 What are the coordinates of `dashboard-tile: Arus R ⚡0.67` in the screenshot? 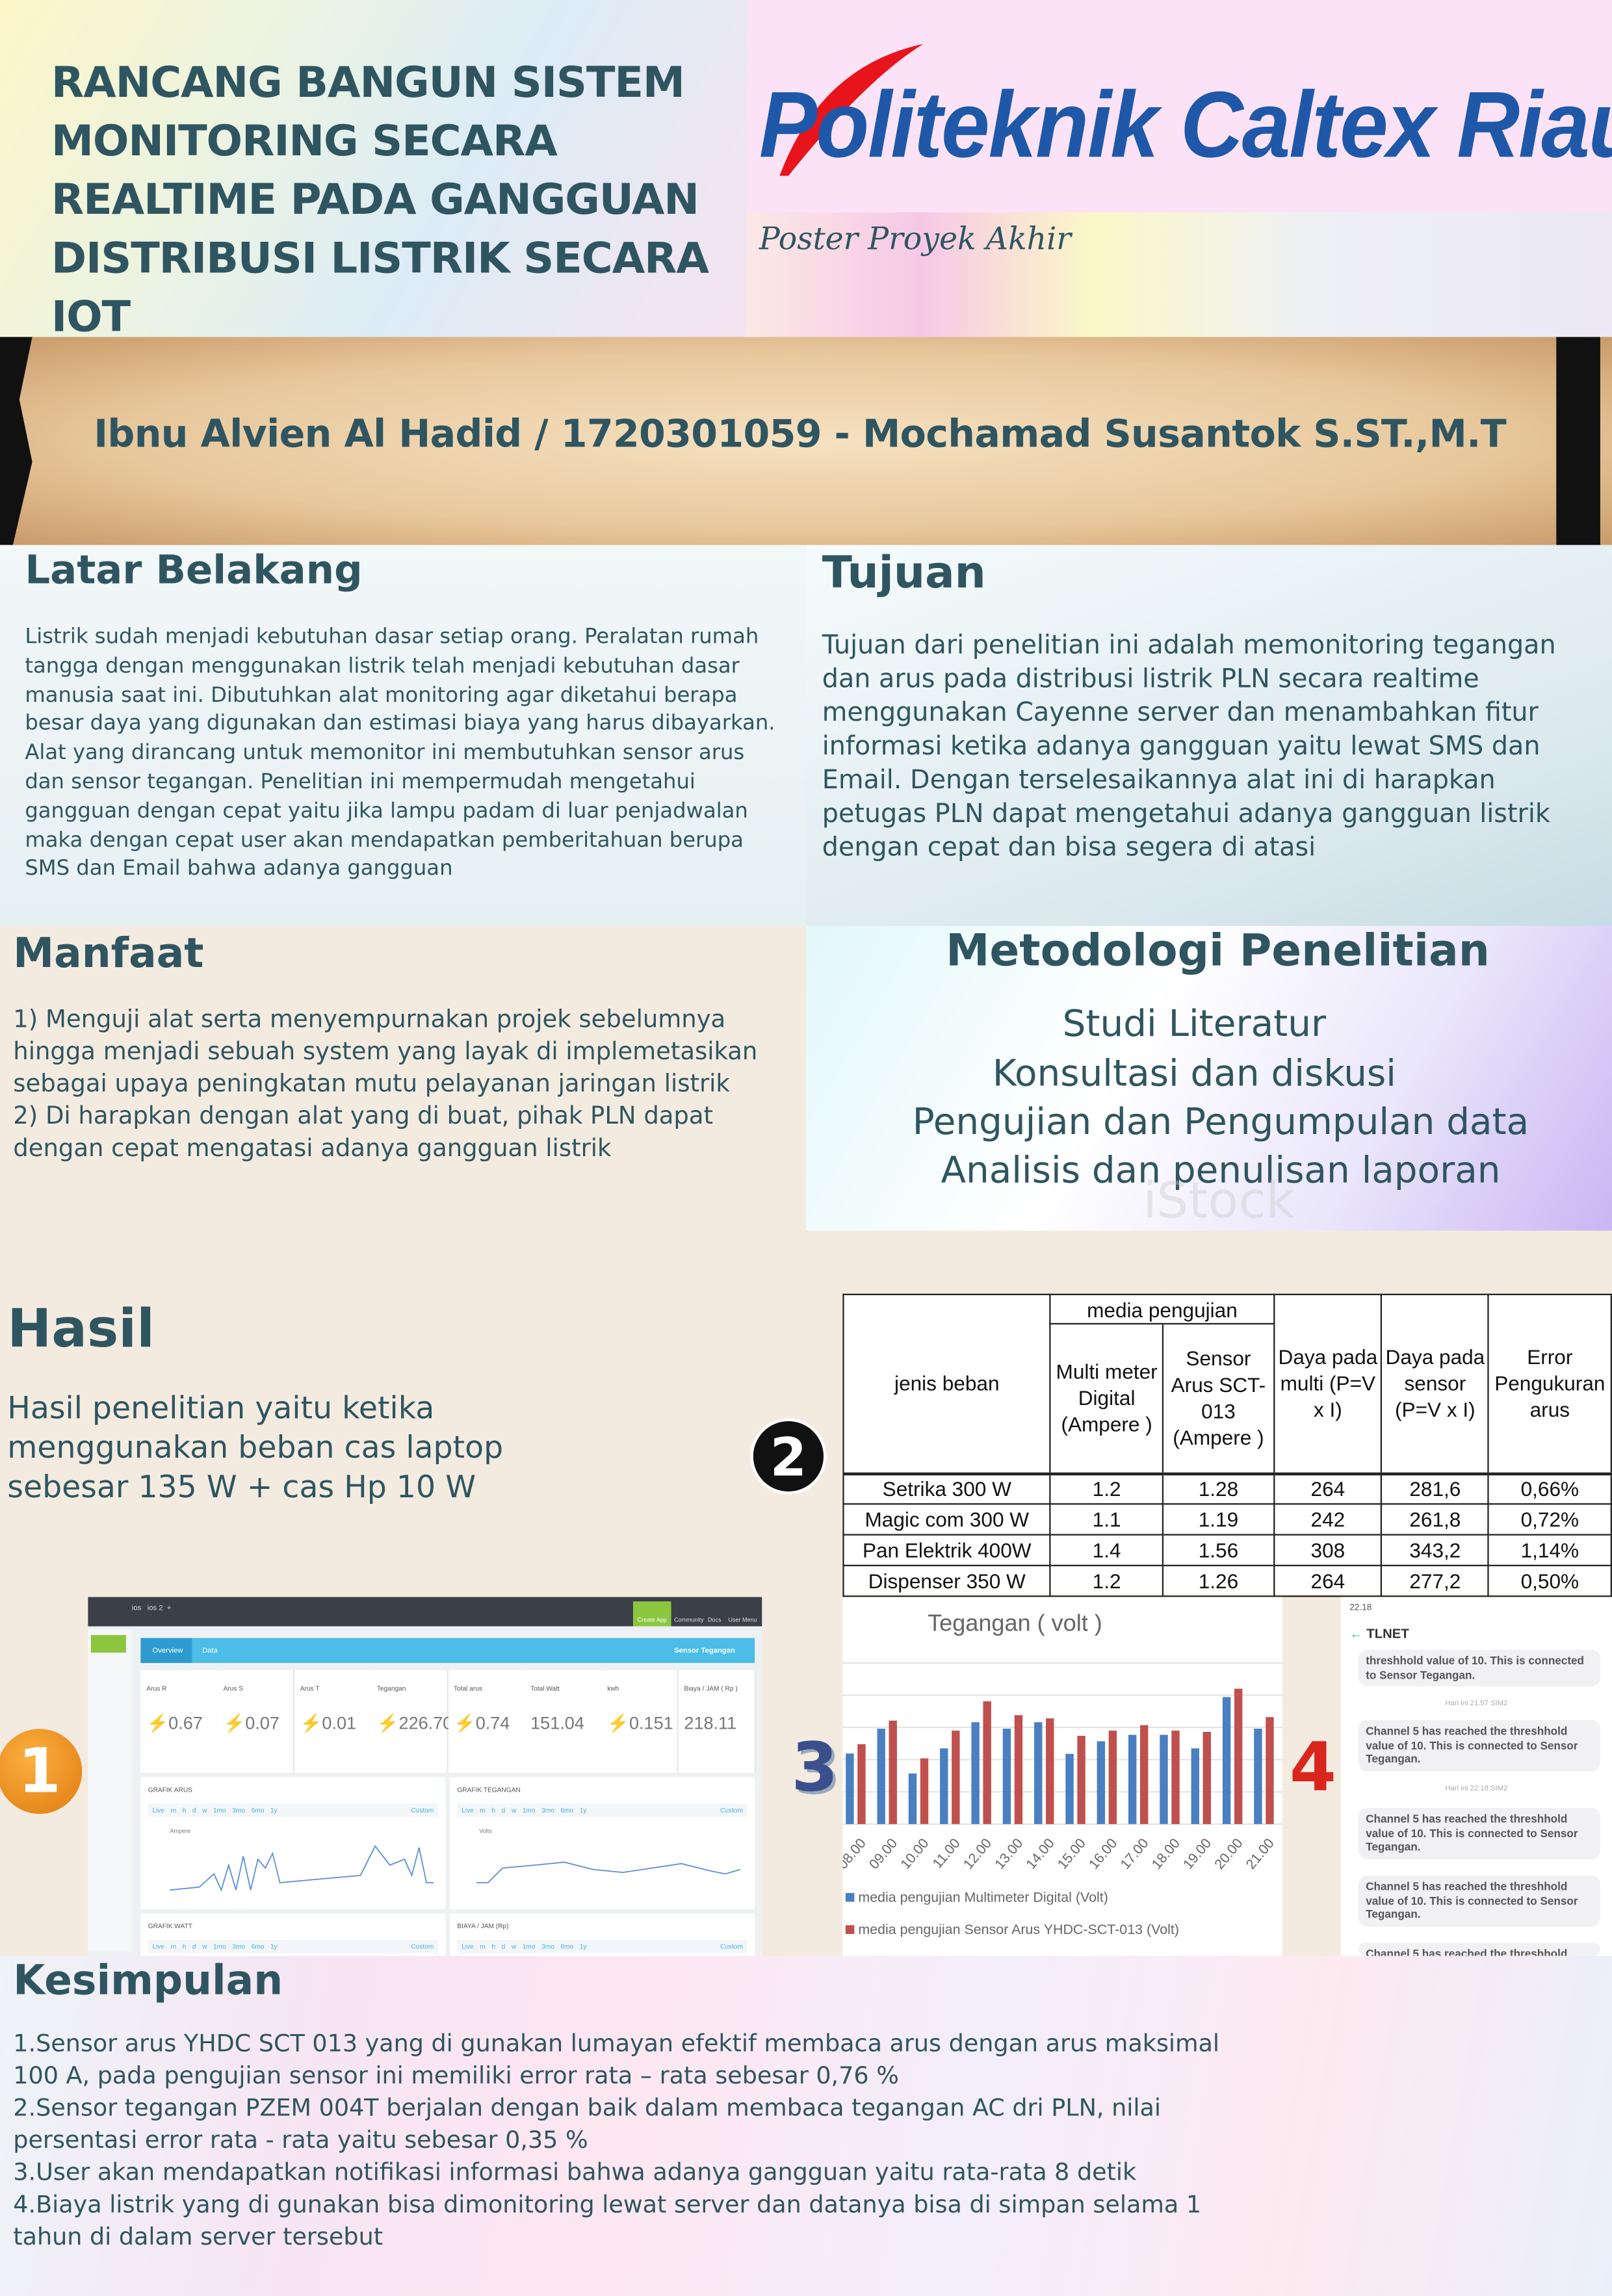 It's located at (179, 1722).